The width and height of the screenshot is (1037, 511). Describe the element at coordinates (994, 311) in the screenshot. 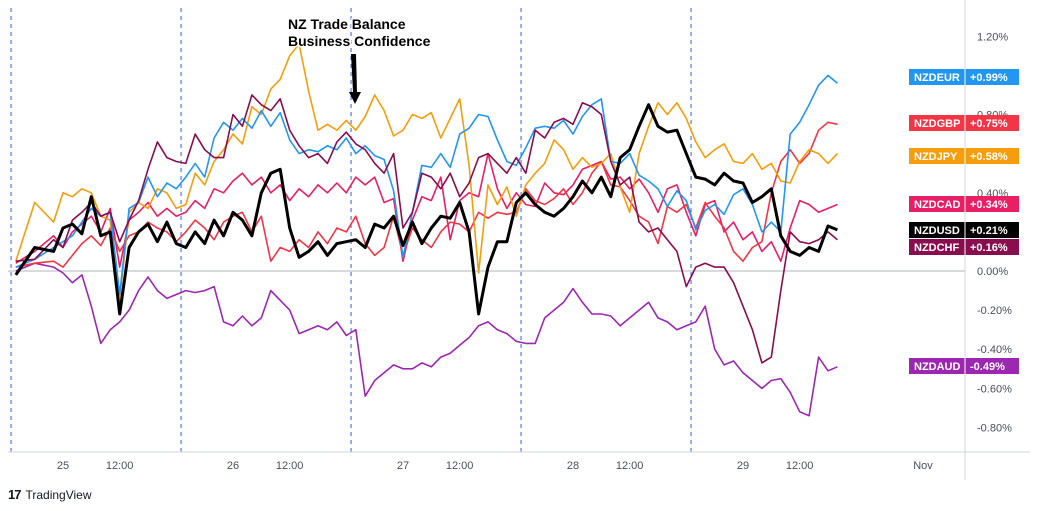

I see `y-tick-label: -0.20%` at that location.